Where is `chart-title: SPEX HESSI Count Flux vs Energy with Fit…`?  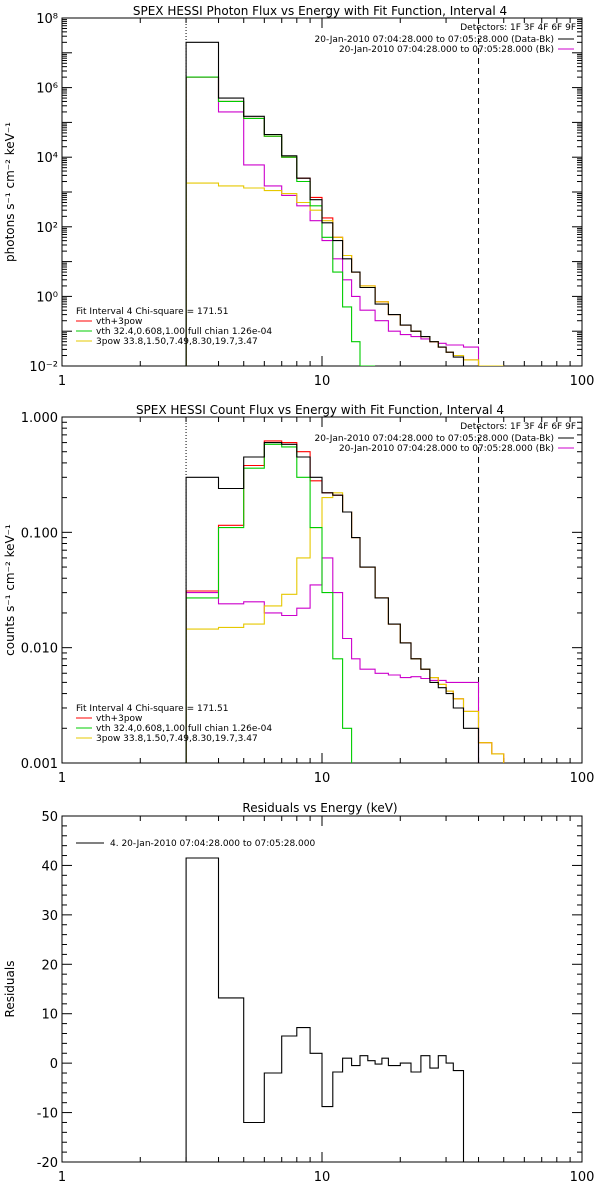 chart-title: SPEX HESSI Count Flux vs Energy with Fit… is located at coordinates (320, 410).